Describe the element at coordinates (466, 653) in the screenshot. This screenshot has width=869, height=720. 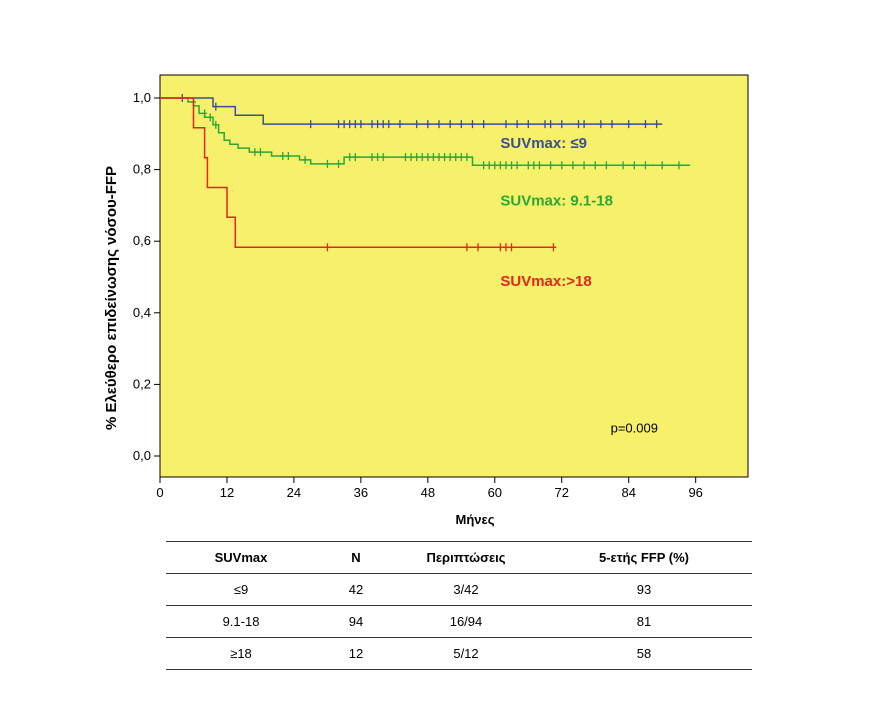
I see `cell-events: 5/12` at that location.